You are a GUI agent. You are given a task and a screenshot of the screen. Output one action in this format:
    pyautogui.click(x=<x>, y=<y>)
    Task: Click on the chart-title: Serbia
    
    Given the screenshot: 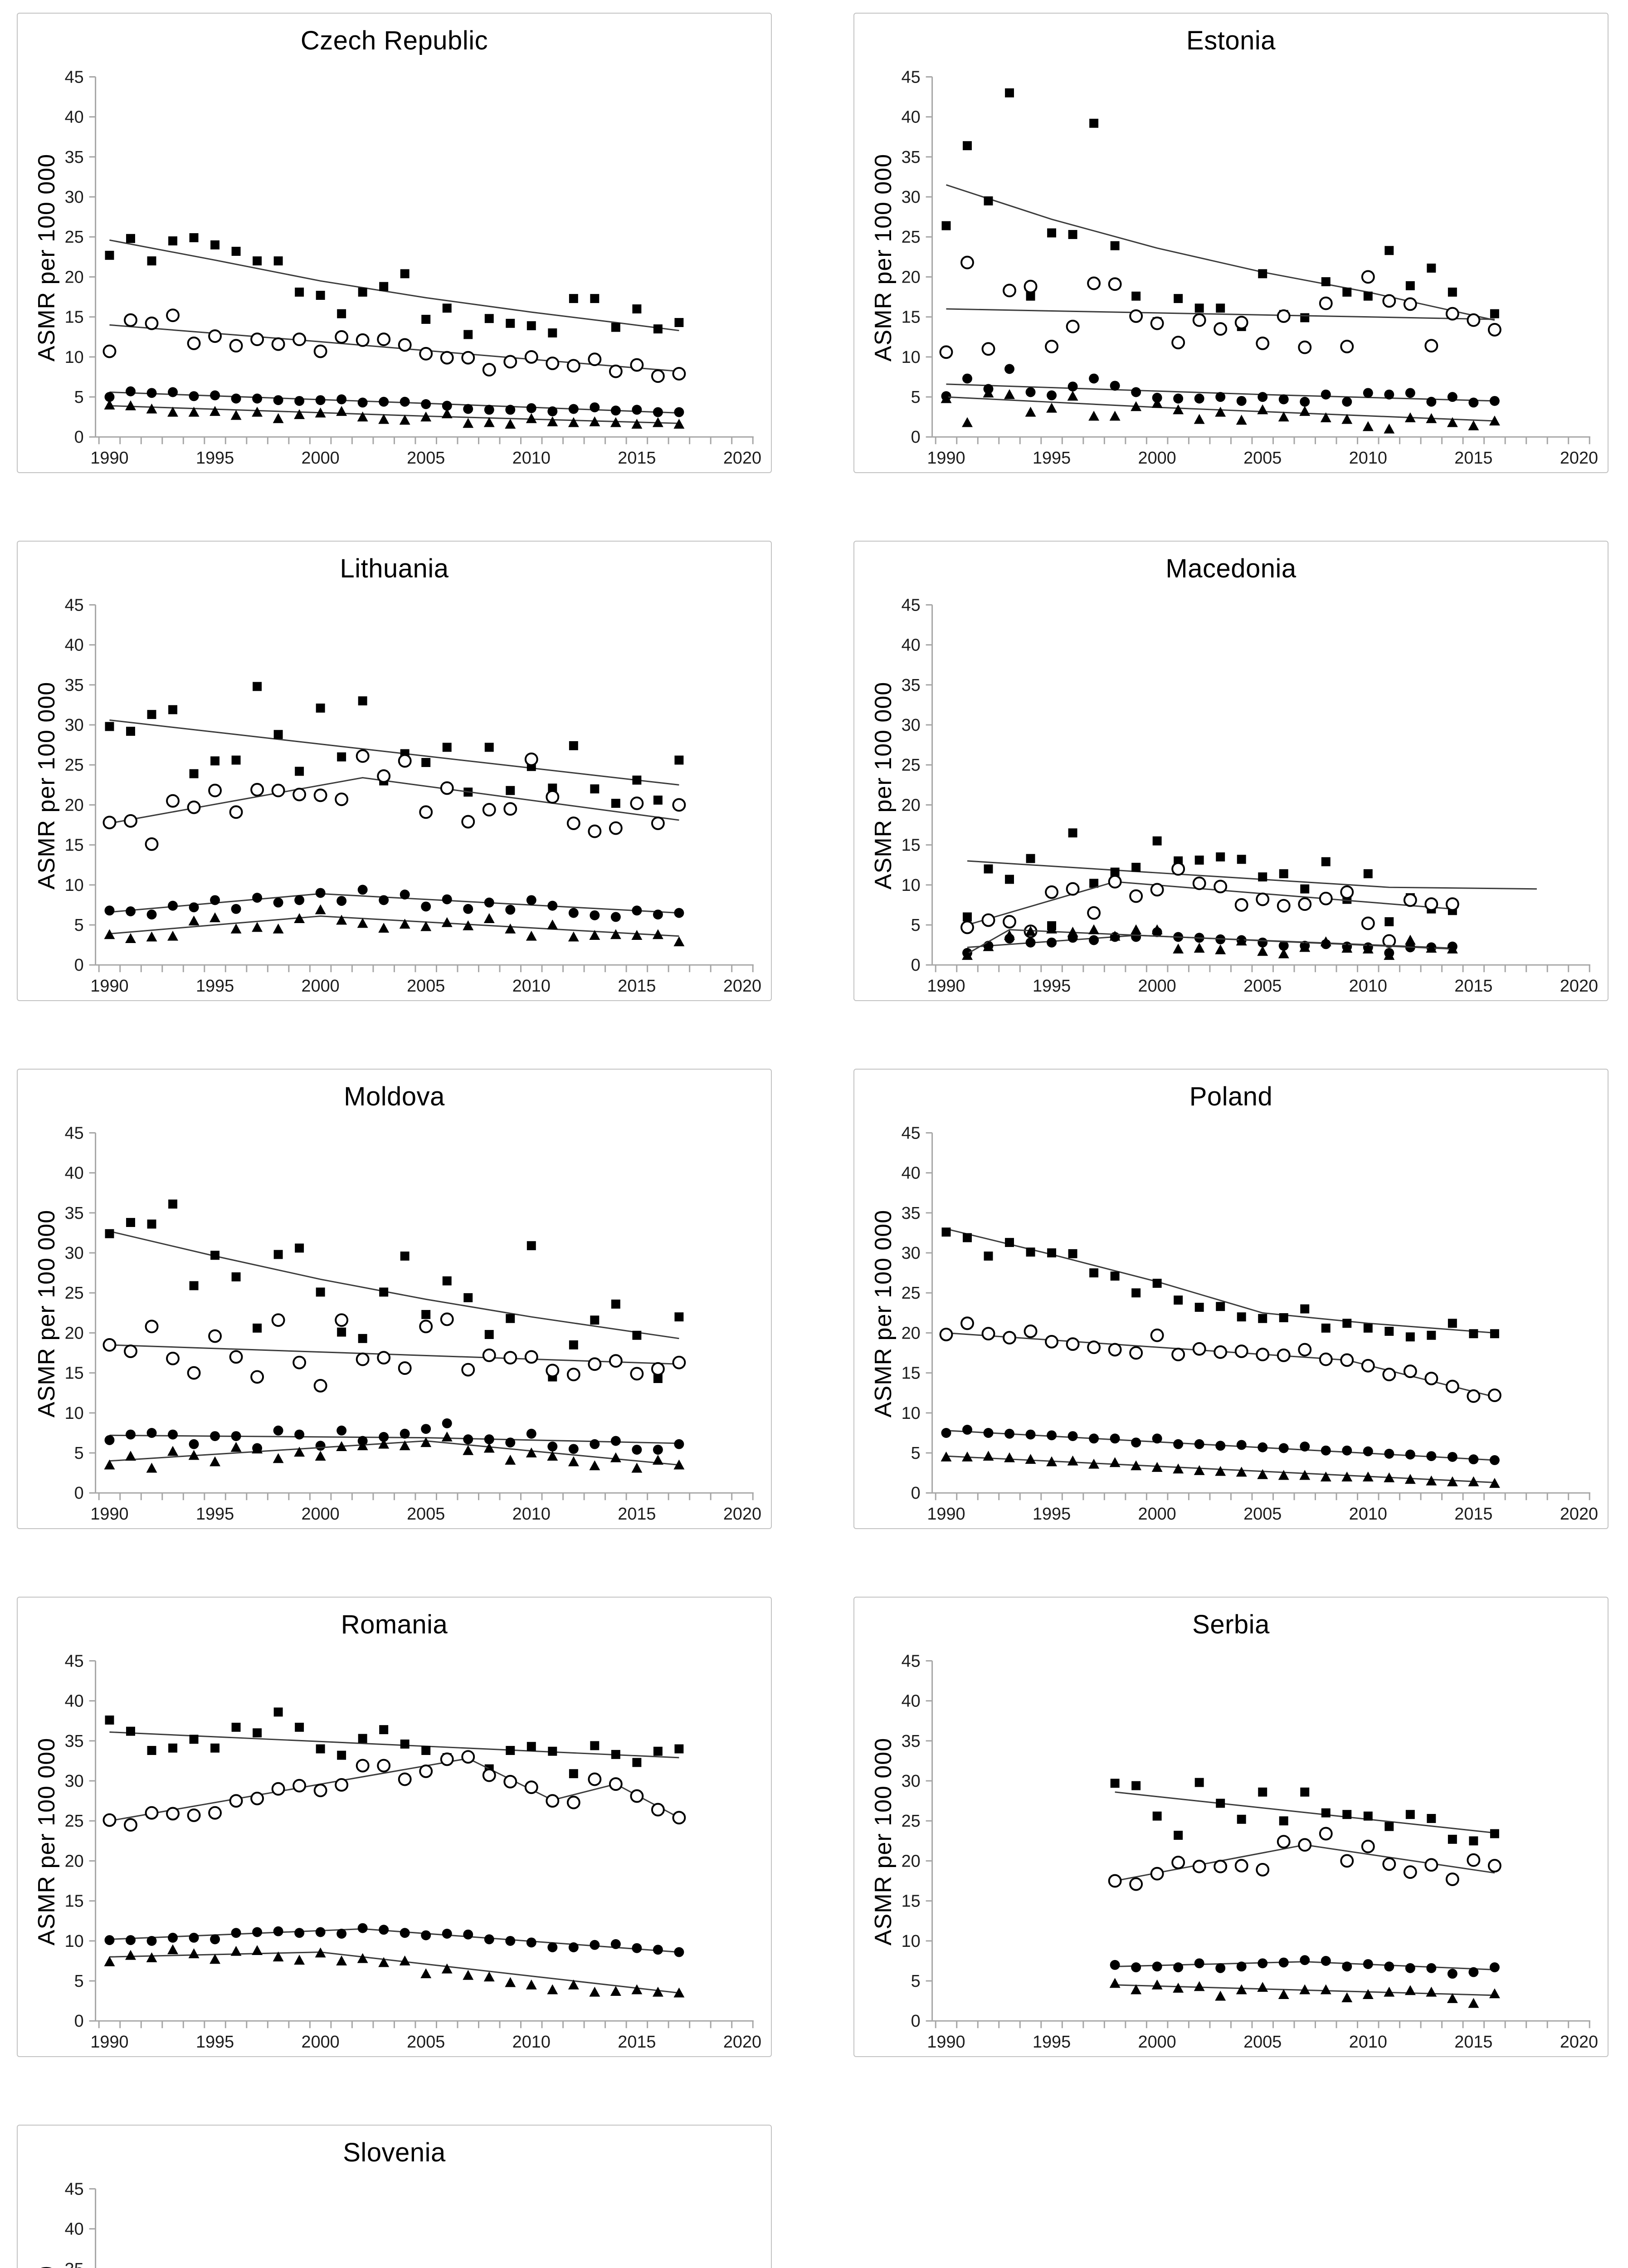 What is the action you would take?
    pyautogui.click(x=1231, y=1625)
    